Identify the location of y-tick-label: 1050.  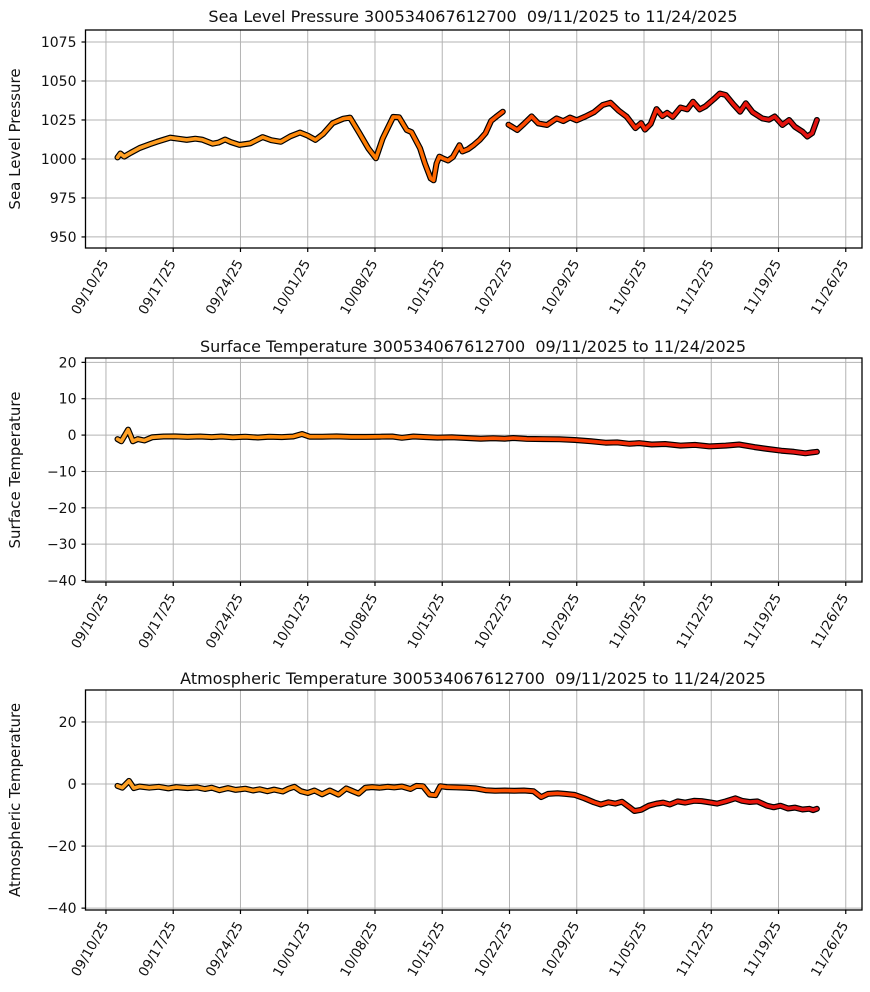
(59, 82).